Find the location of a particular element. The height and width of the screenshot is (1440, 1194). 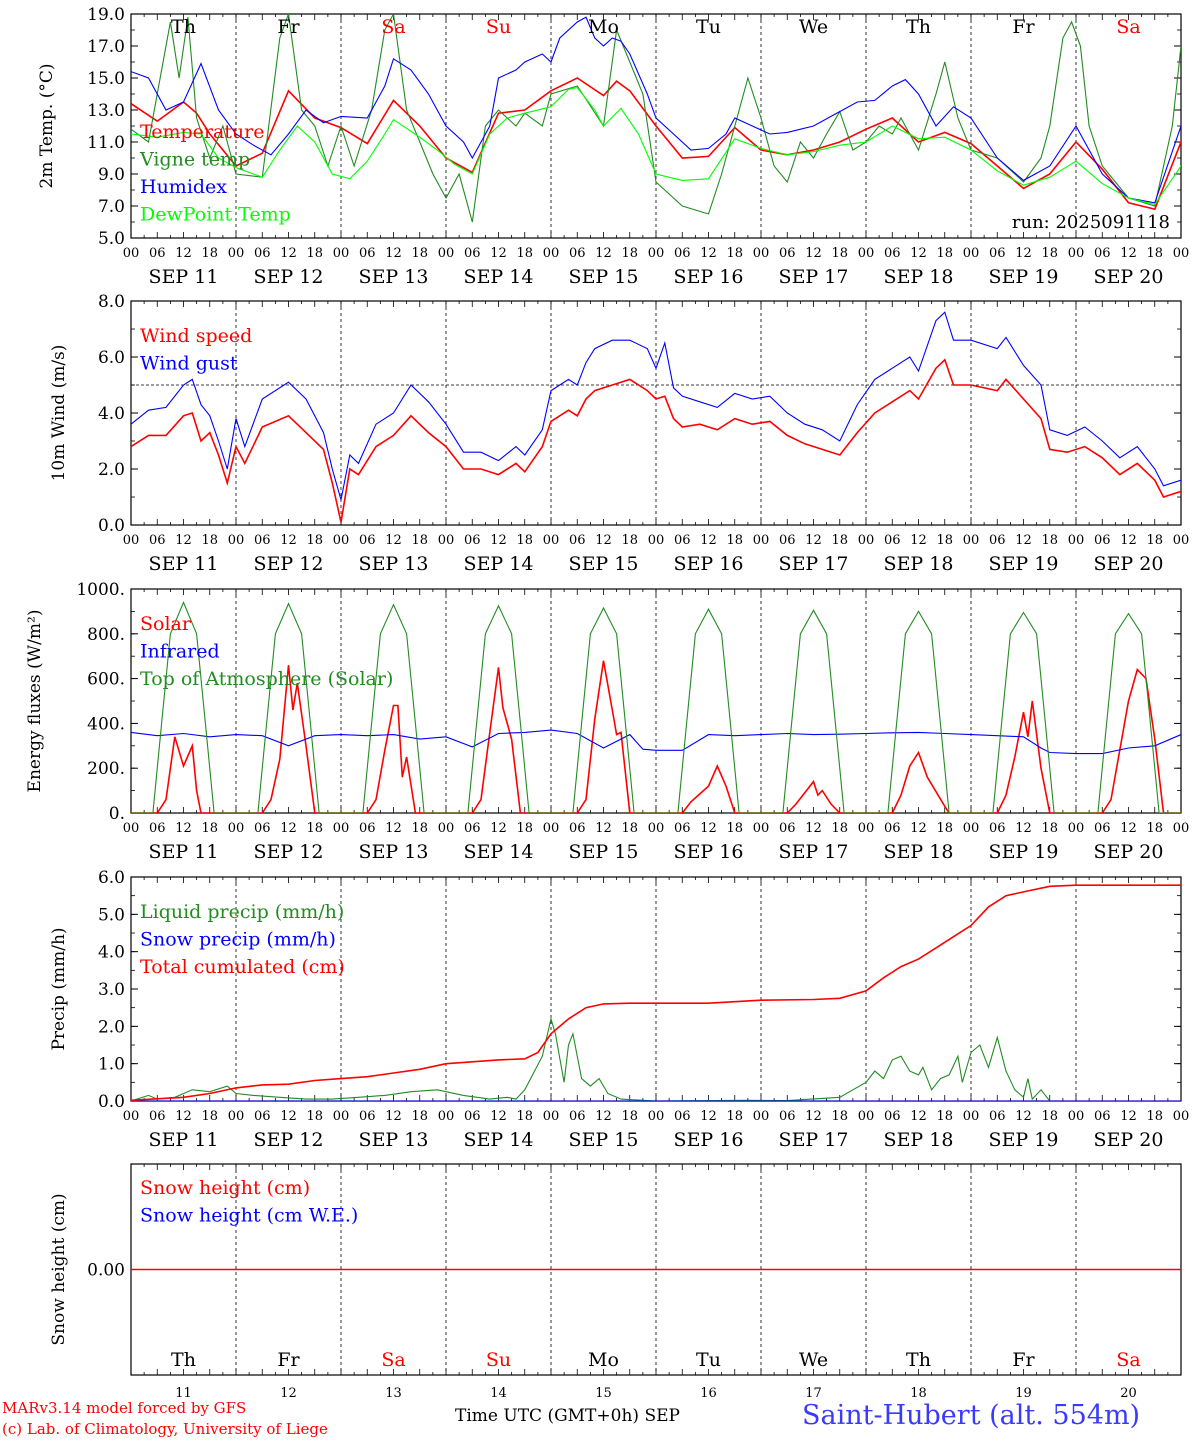

time-axis-title: Time UTC (GMT+0h) SEP is located at coordinates (567, 1416).